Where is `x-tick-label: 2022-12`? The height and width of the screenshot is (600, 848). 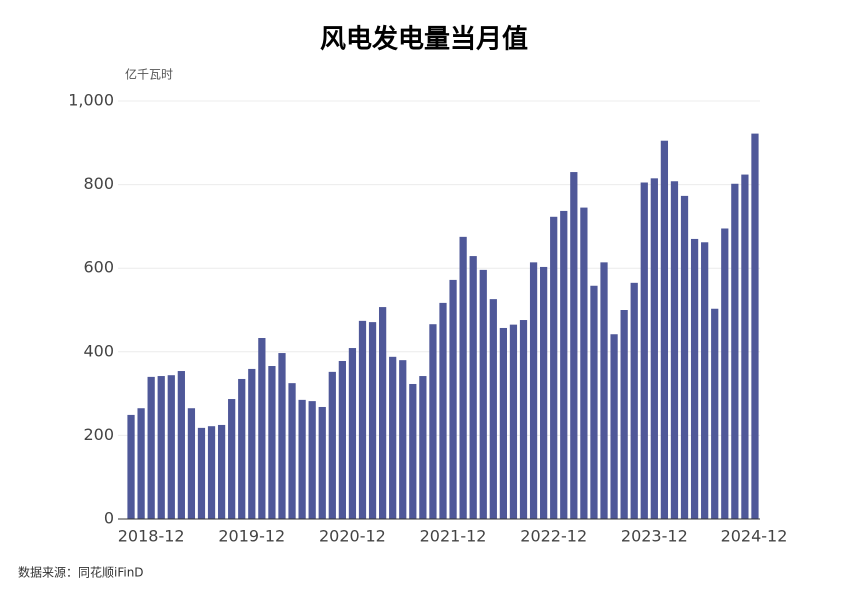 x-tick-label: 2022-12 is located at coordinates (553, 536).